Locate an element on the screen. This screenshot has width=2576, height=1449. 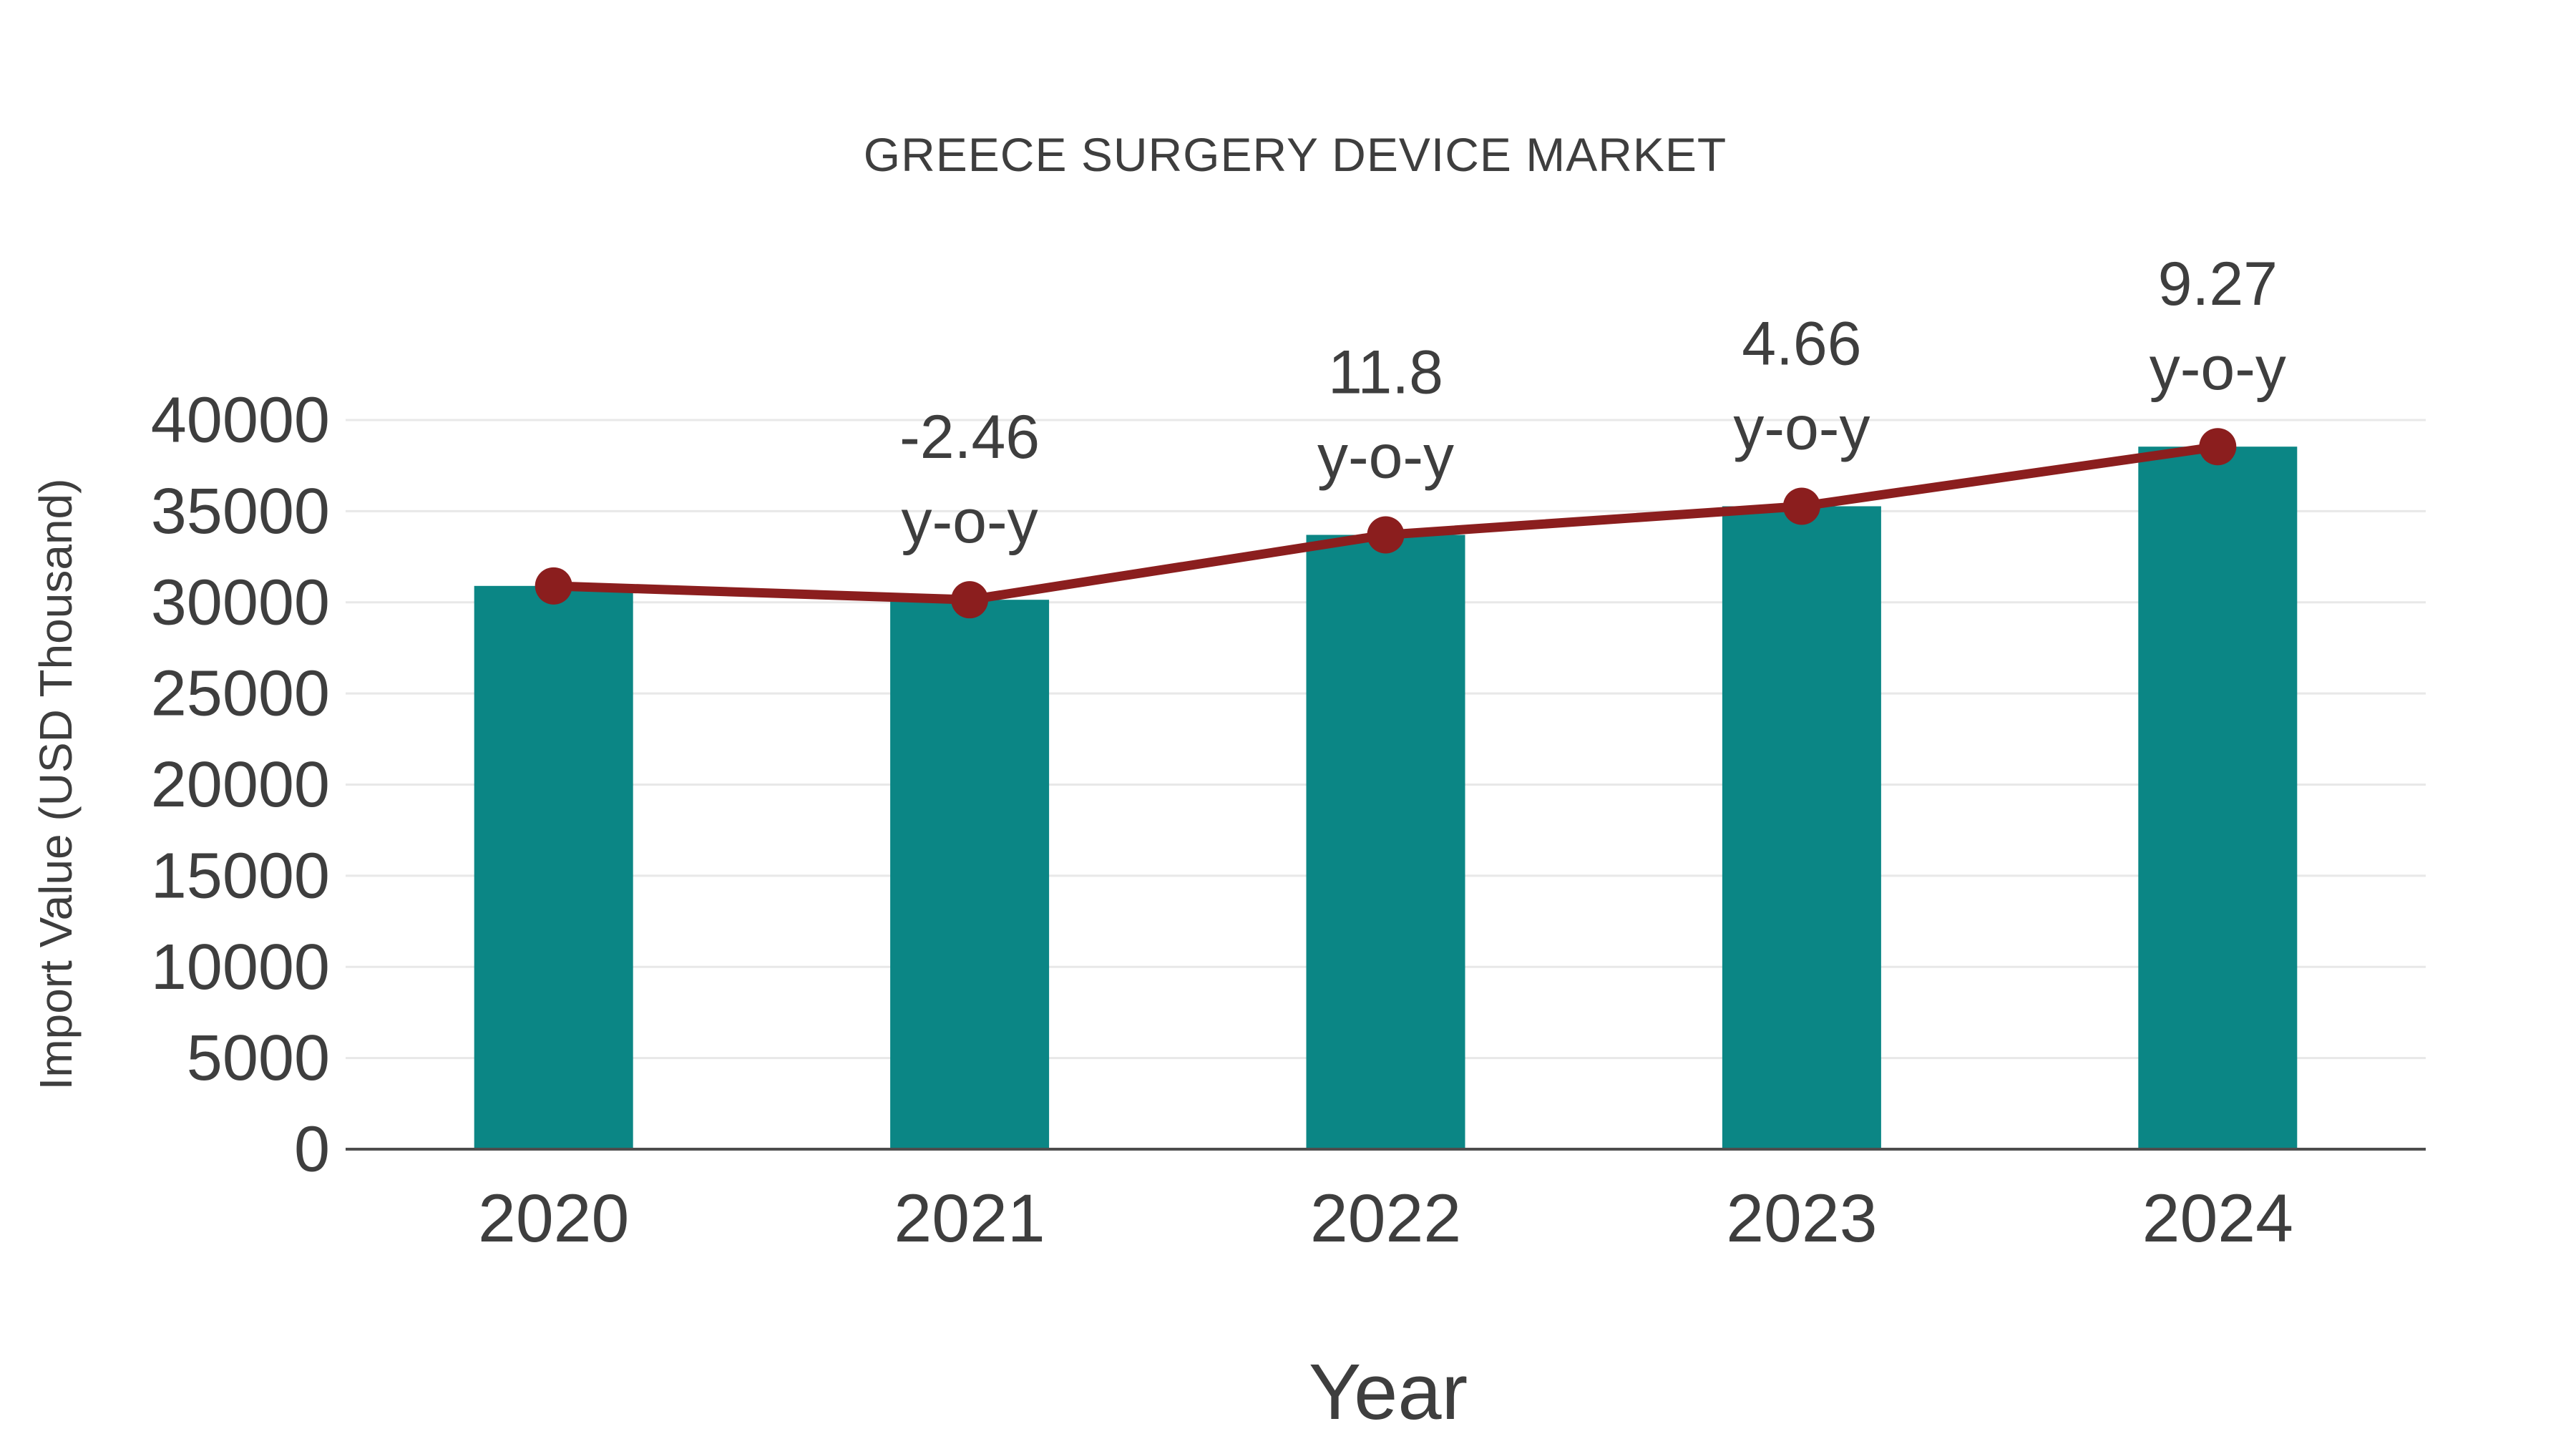
bar-2022 is located at coordinates (1385, 842).